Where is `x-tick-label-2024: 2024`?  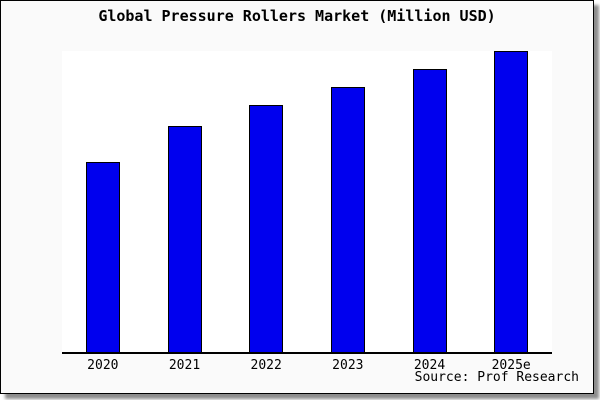
x-tick-label-2024: 2024 is located at coordinates (429, 365).